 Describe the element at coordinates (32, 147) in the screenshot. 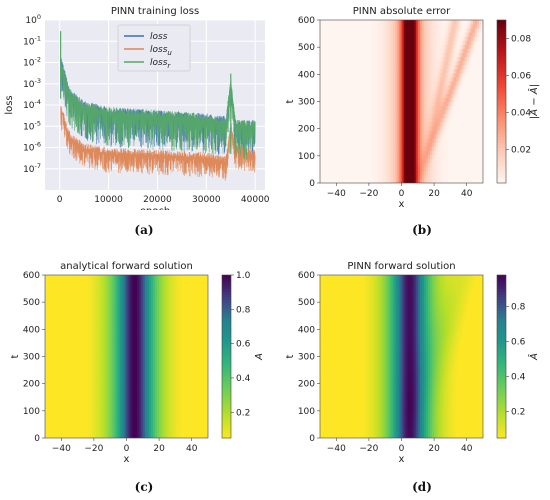

I see `y-tick-label: 10⁻⁶` at that location.